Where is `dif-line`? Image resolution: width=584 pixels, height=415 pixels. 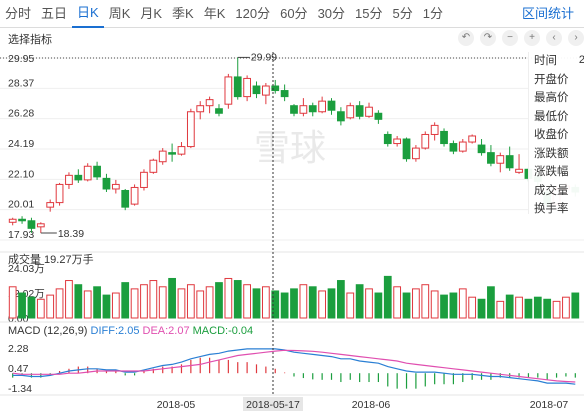
dif-line is located at coordinates (294, 366).